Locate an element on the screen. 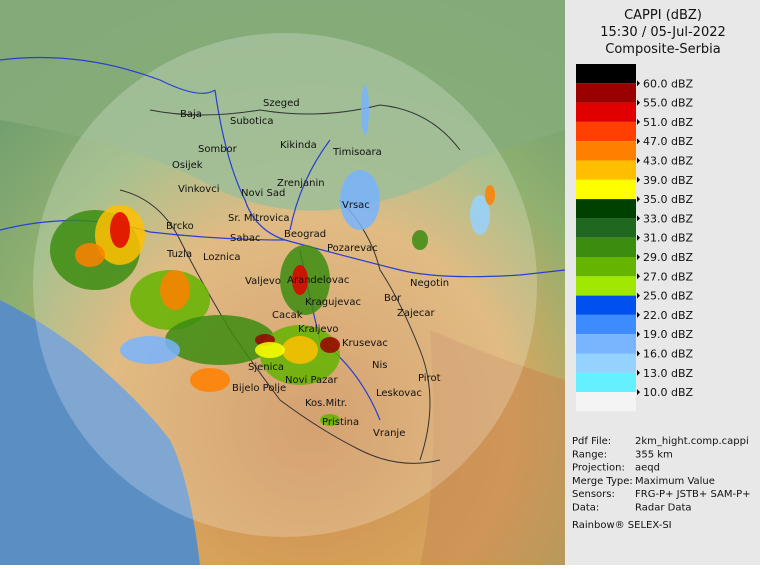 Image resolution: width=760 pixels, height=569 pixels. info-value: 2km_hight.comp.cappi is located at coordinates (692, 441).